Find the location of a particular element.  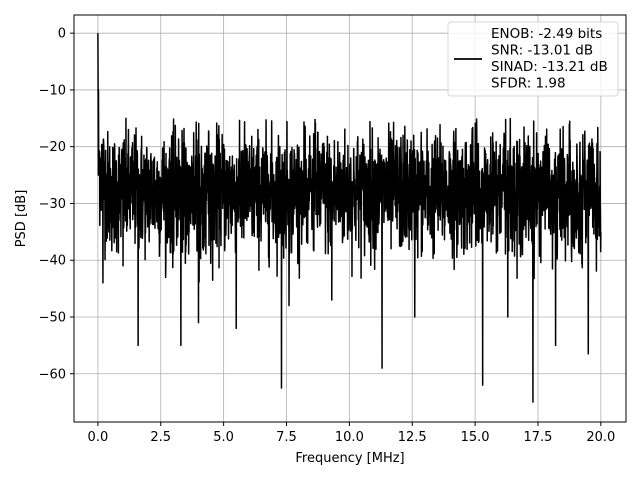

y-tick-label: −60 is located at coordinates (52, 374).